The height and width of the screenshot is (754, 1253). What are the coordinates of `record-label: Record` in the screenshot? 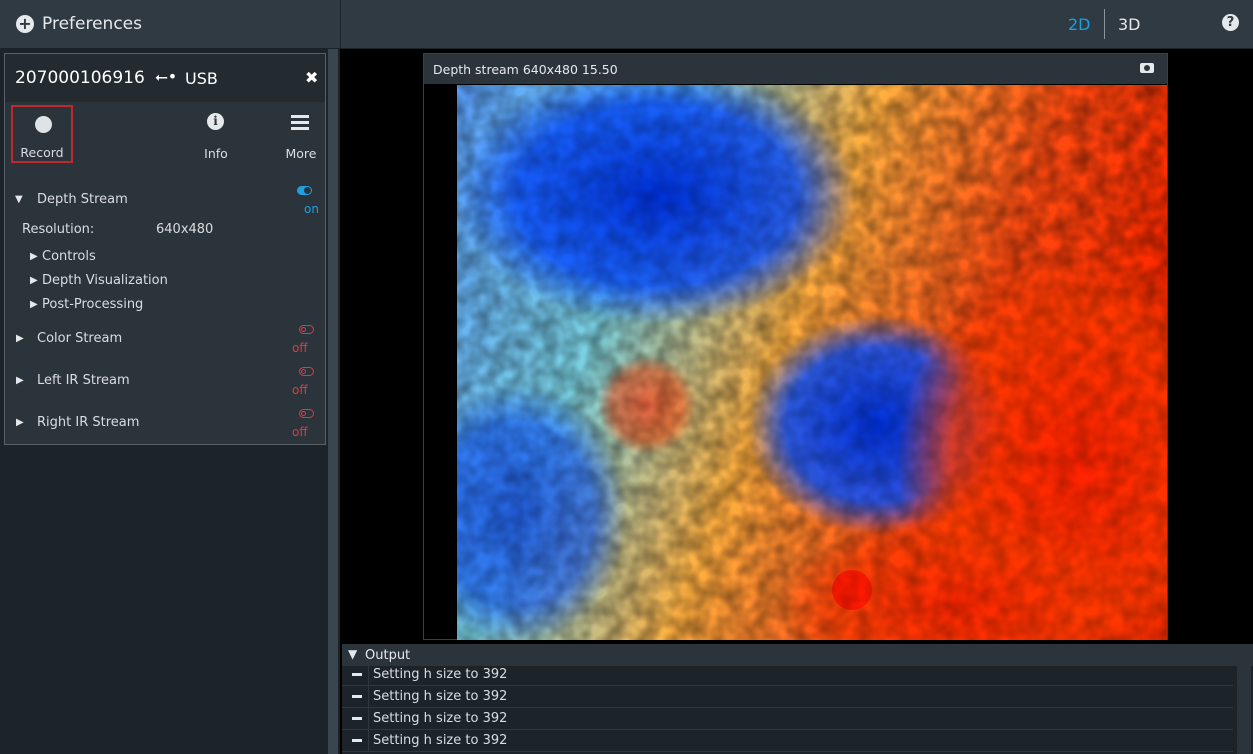 It's located at (42, 152).